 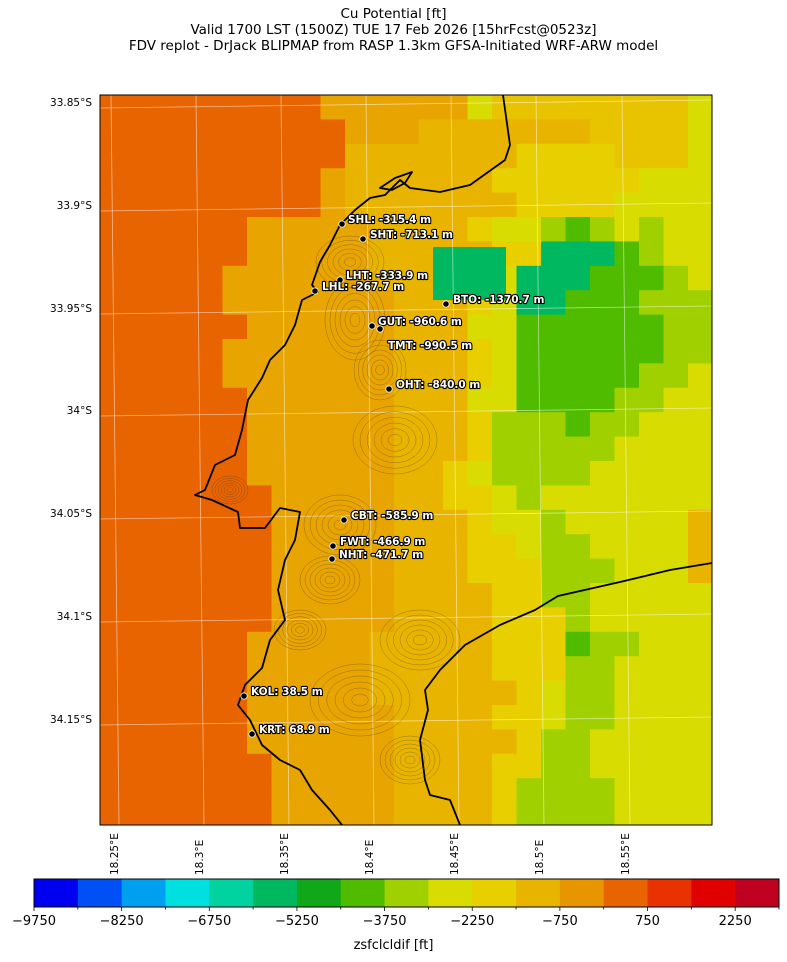 I want to click on colorbar-frame, so click(x=406, y=893).